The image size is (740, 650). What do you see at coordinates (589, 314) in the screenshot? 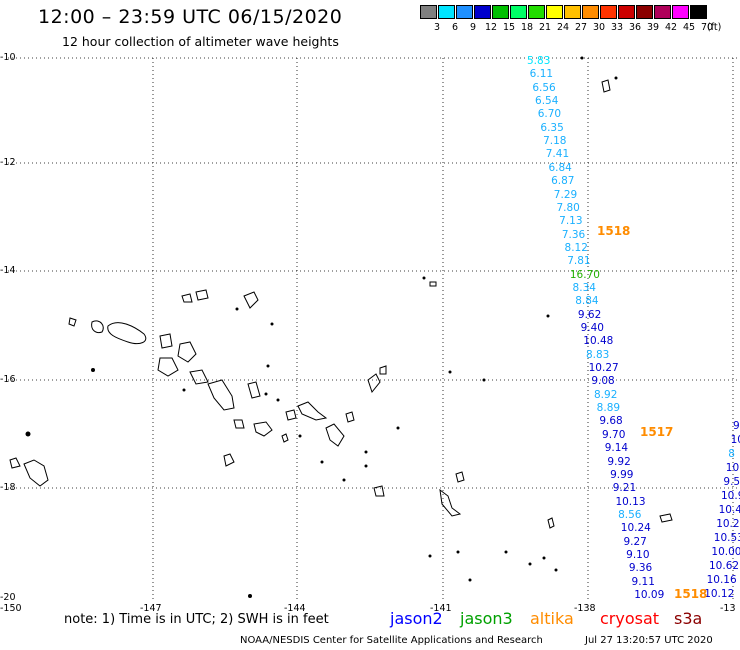
I see `wave-height-value: 9.62` at bounding box center [589, 314].